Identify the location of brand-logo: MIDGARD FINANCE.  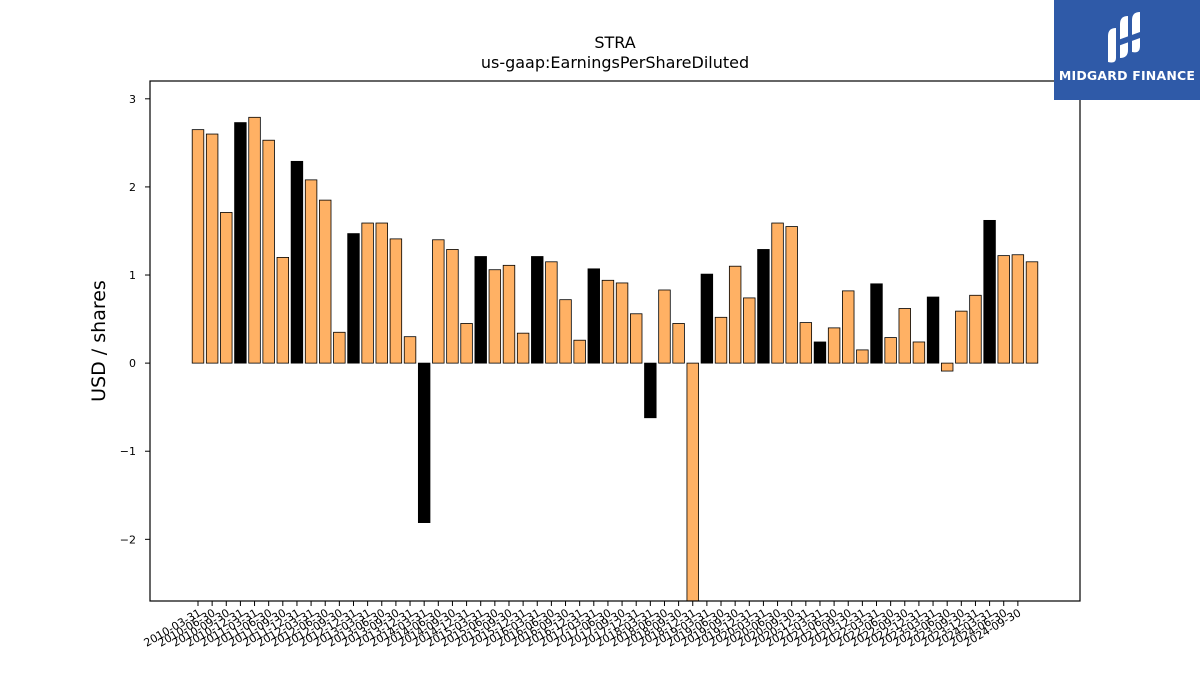
(1127, 50).